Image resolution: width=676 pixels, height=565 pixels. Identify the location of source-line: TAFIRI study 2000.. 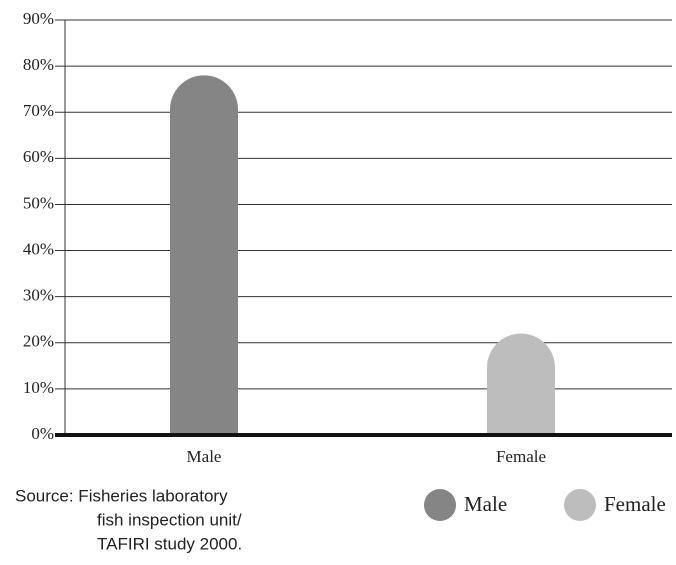
(169, 543).